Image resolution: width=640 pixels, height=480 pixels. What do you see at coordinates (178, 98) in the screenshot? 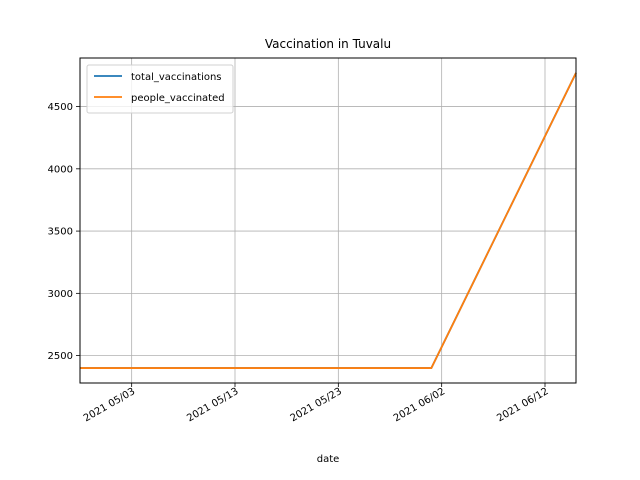
I see `legend-label: people_vaccinated` at bounding box center [178, 98].